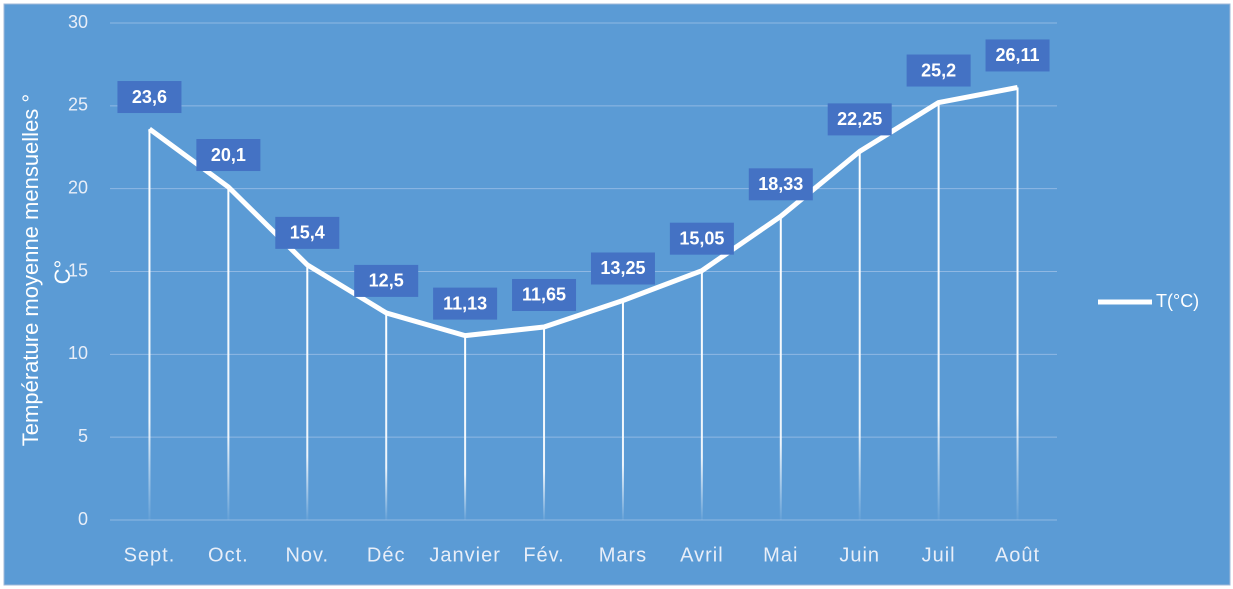 The width and height of the screenshot is (1233, 589). What do you see at coordinates (78, 187) in the screenshot?
I see `y-tick-label: 20` at bounding box center [78, 187].